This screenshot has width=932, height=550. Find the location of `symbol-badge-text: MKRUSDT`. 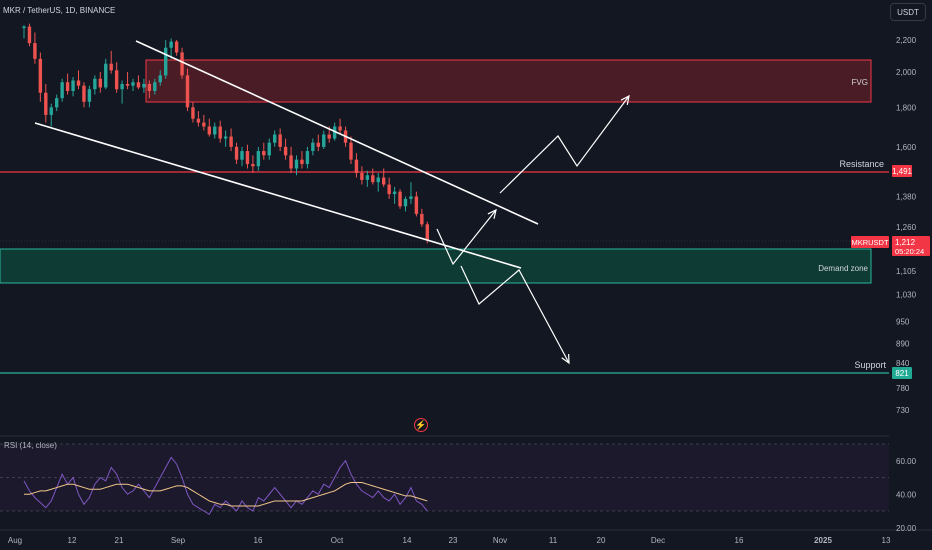

symbol-badge-text: MKRUSDT is located at coordinates (870, 242).